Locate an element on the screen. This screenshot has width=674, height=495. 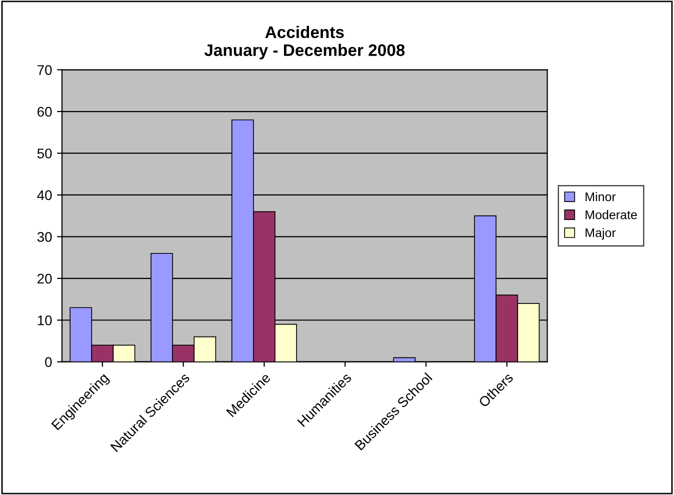
legend-label: Major is located at coordinates (601, 234).